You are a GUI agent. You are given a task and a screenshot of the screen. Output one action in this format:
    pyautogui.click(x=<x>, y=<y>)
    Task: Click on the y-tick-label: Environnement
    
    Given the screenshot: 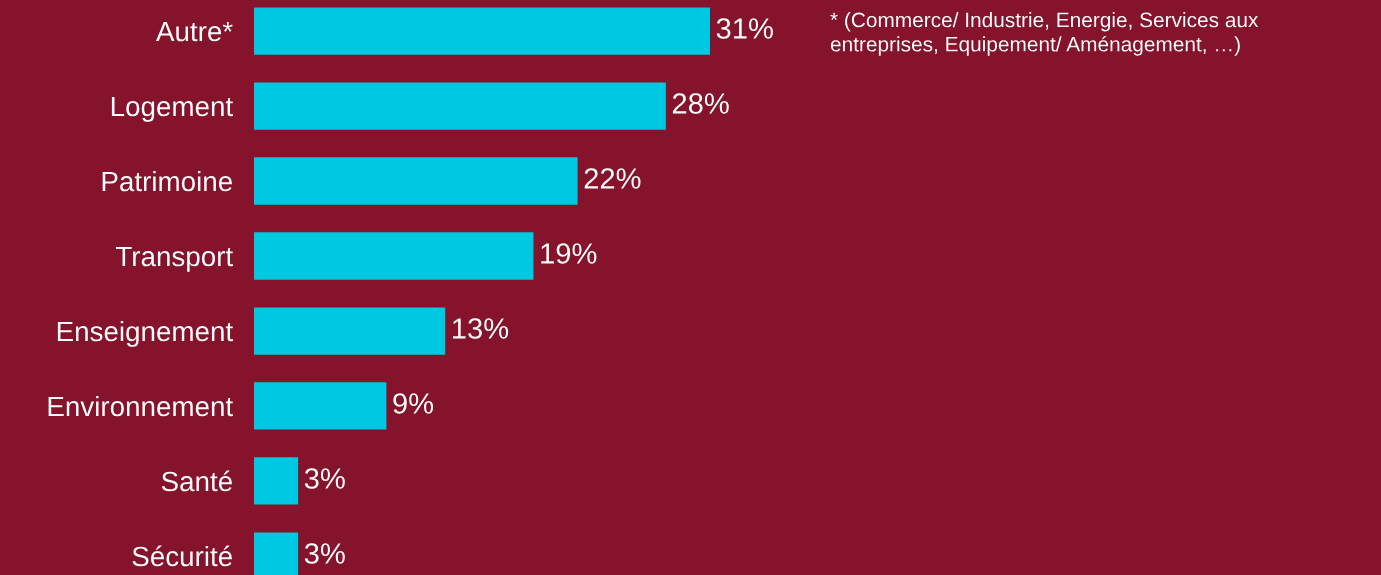 What is the action you would take?
    pyautogui.click(x=140, y=406)
    